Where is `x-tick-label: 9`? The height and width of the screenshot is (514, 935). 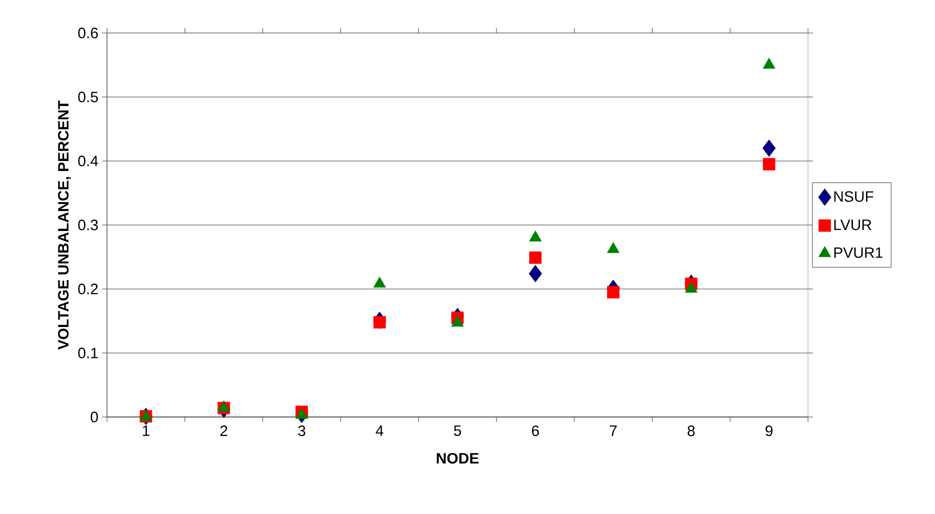
x-tick-label: 9 is located at coordinates (769, 431).